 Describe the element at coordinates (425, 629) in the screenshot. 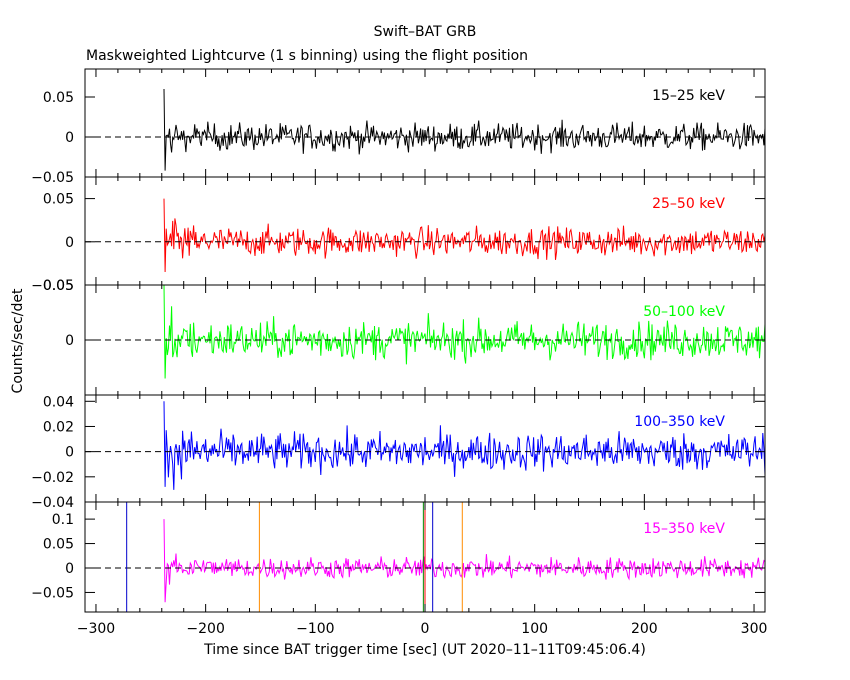

I see `x-tick-label: 0` at that location.